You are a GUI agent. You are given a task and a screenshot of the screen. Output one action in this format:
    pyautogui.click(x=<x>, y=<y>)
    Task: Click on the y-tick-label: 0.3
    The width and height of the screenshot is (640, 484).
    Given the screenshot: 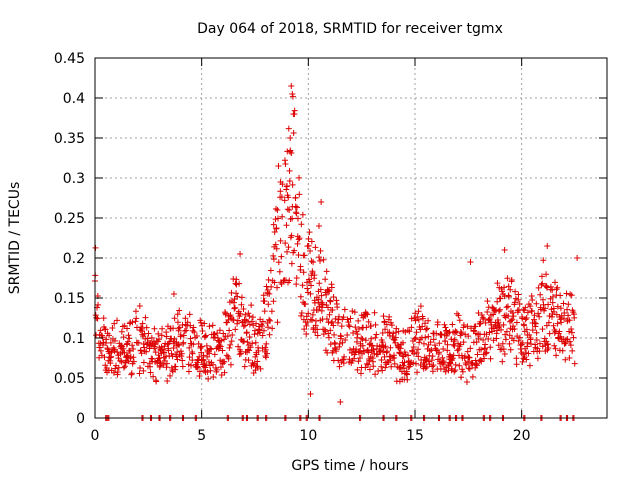 What is the action you would take?
    pyautogui.click(x=74, y=179)
    